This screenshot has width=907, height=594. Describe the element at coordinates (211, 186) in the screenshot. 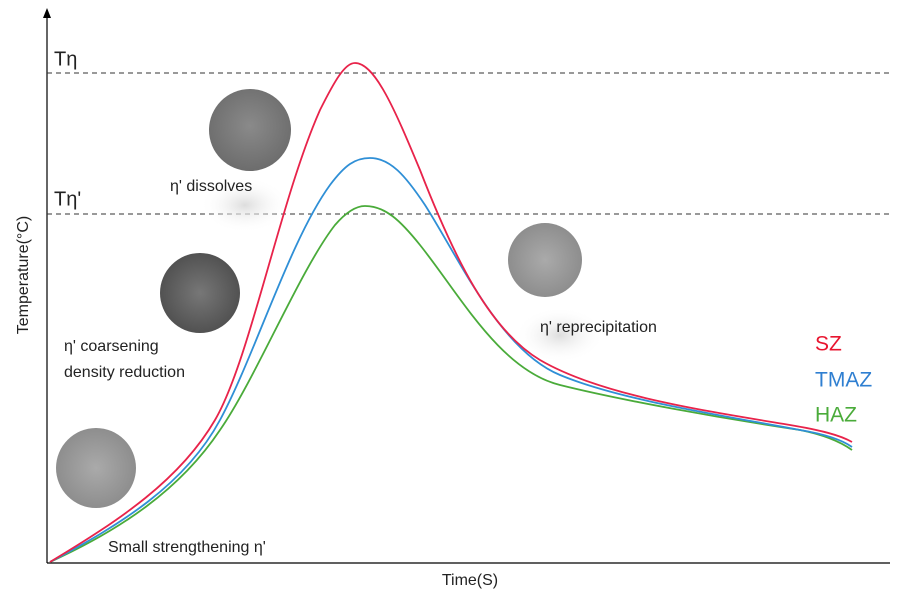

I see `annotation: η' dissolves` at that location.